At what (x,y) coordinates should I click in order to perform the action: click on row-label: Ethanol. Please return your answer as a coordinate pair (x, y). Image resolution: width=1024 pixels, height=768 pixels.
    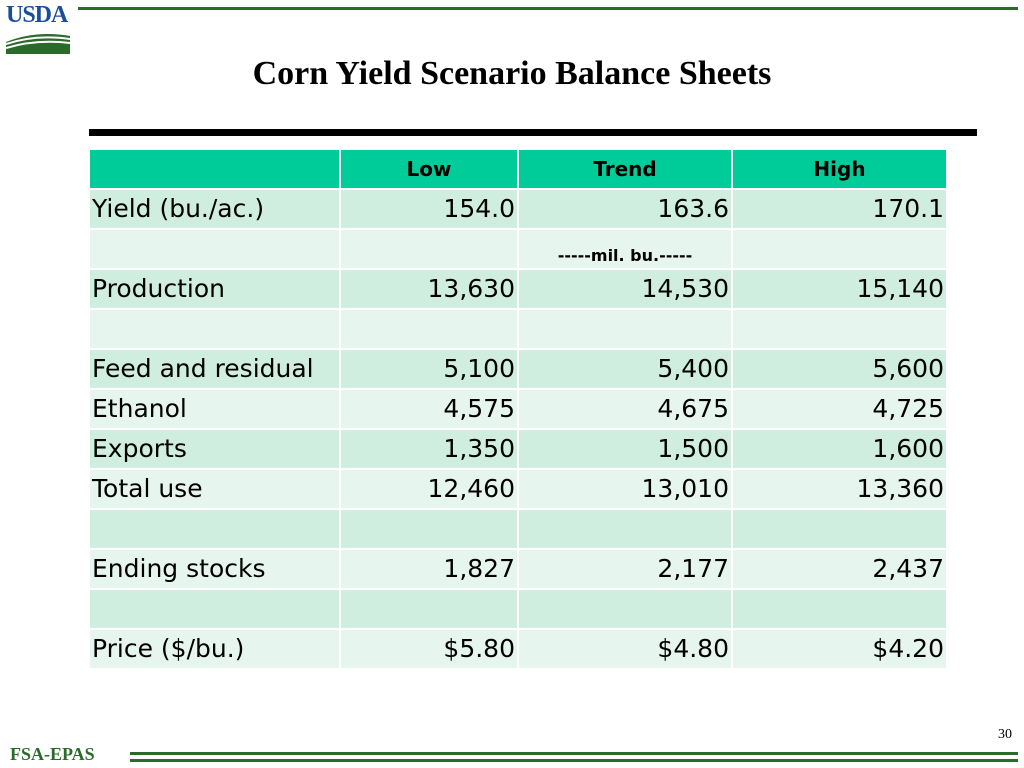
    Looking at the image, I should click on (214, 409).